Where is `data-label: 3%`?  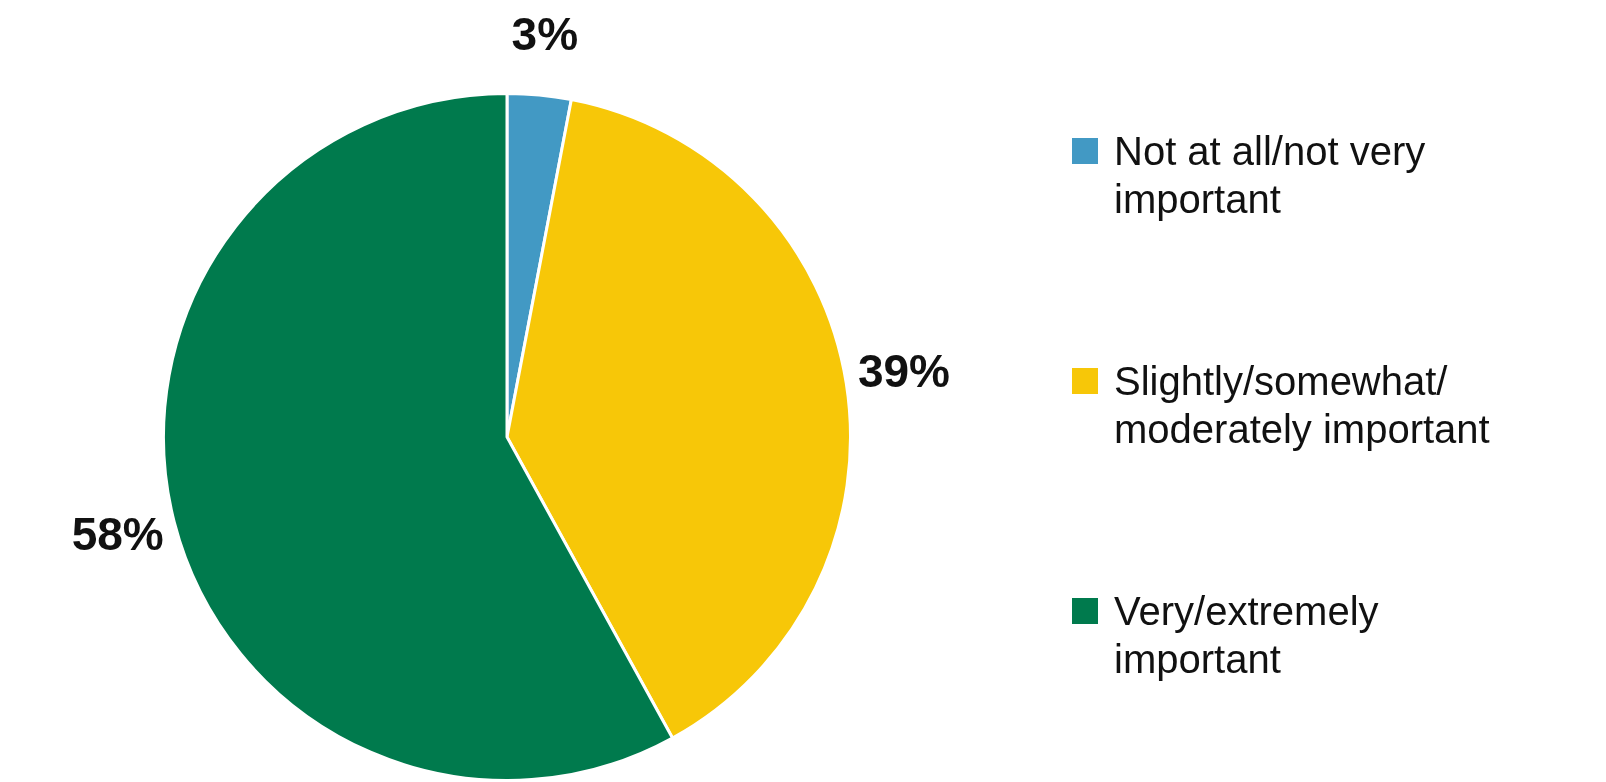 data-label: 3% is located at coordinates (545, 33).